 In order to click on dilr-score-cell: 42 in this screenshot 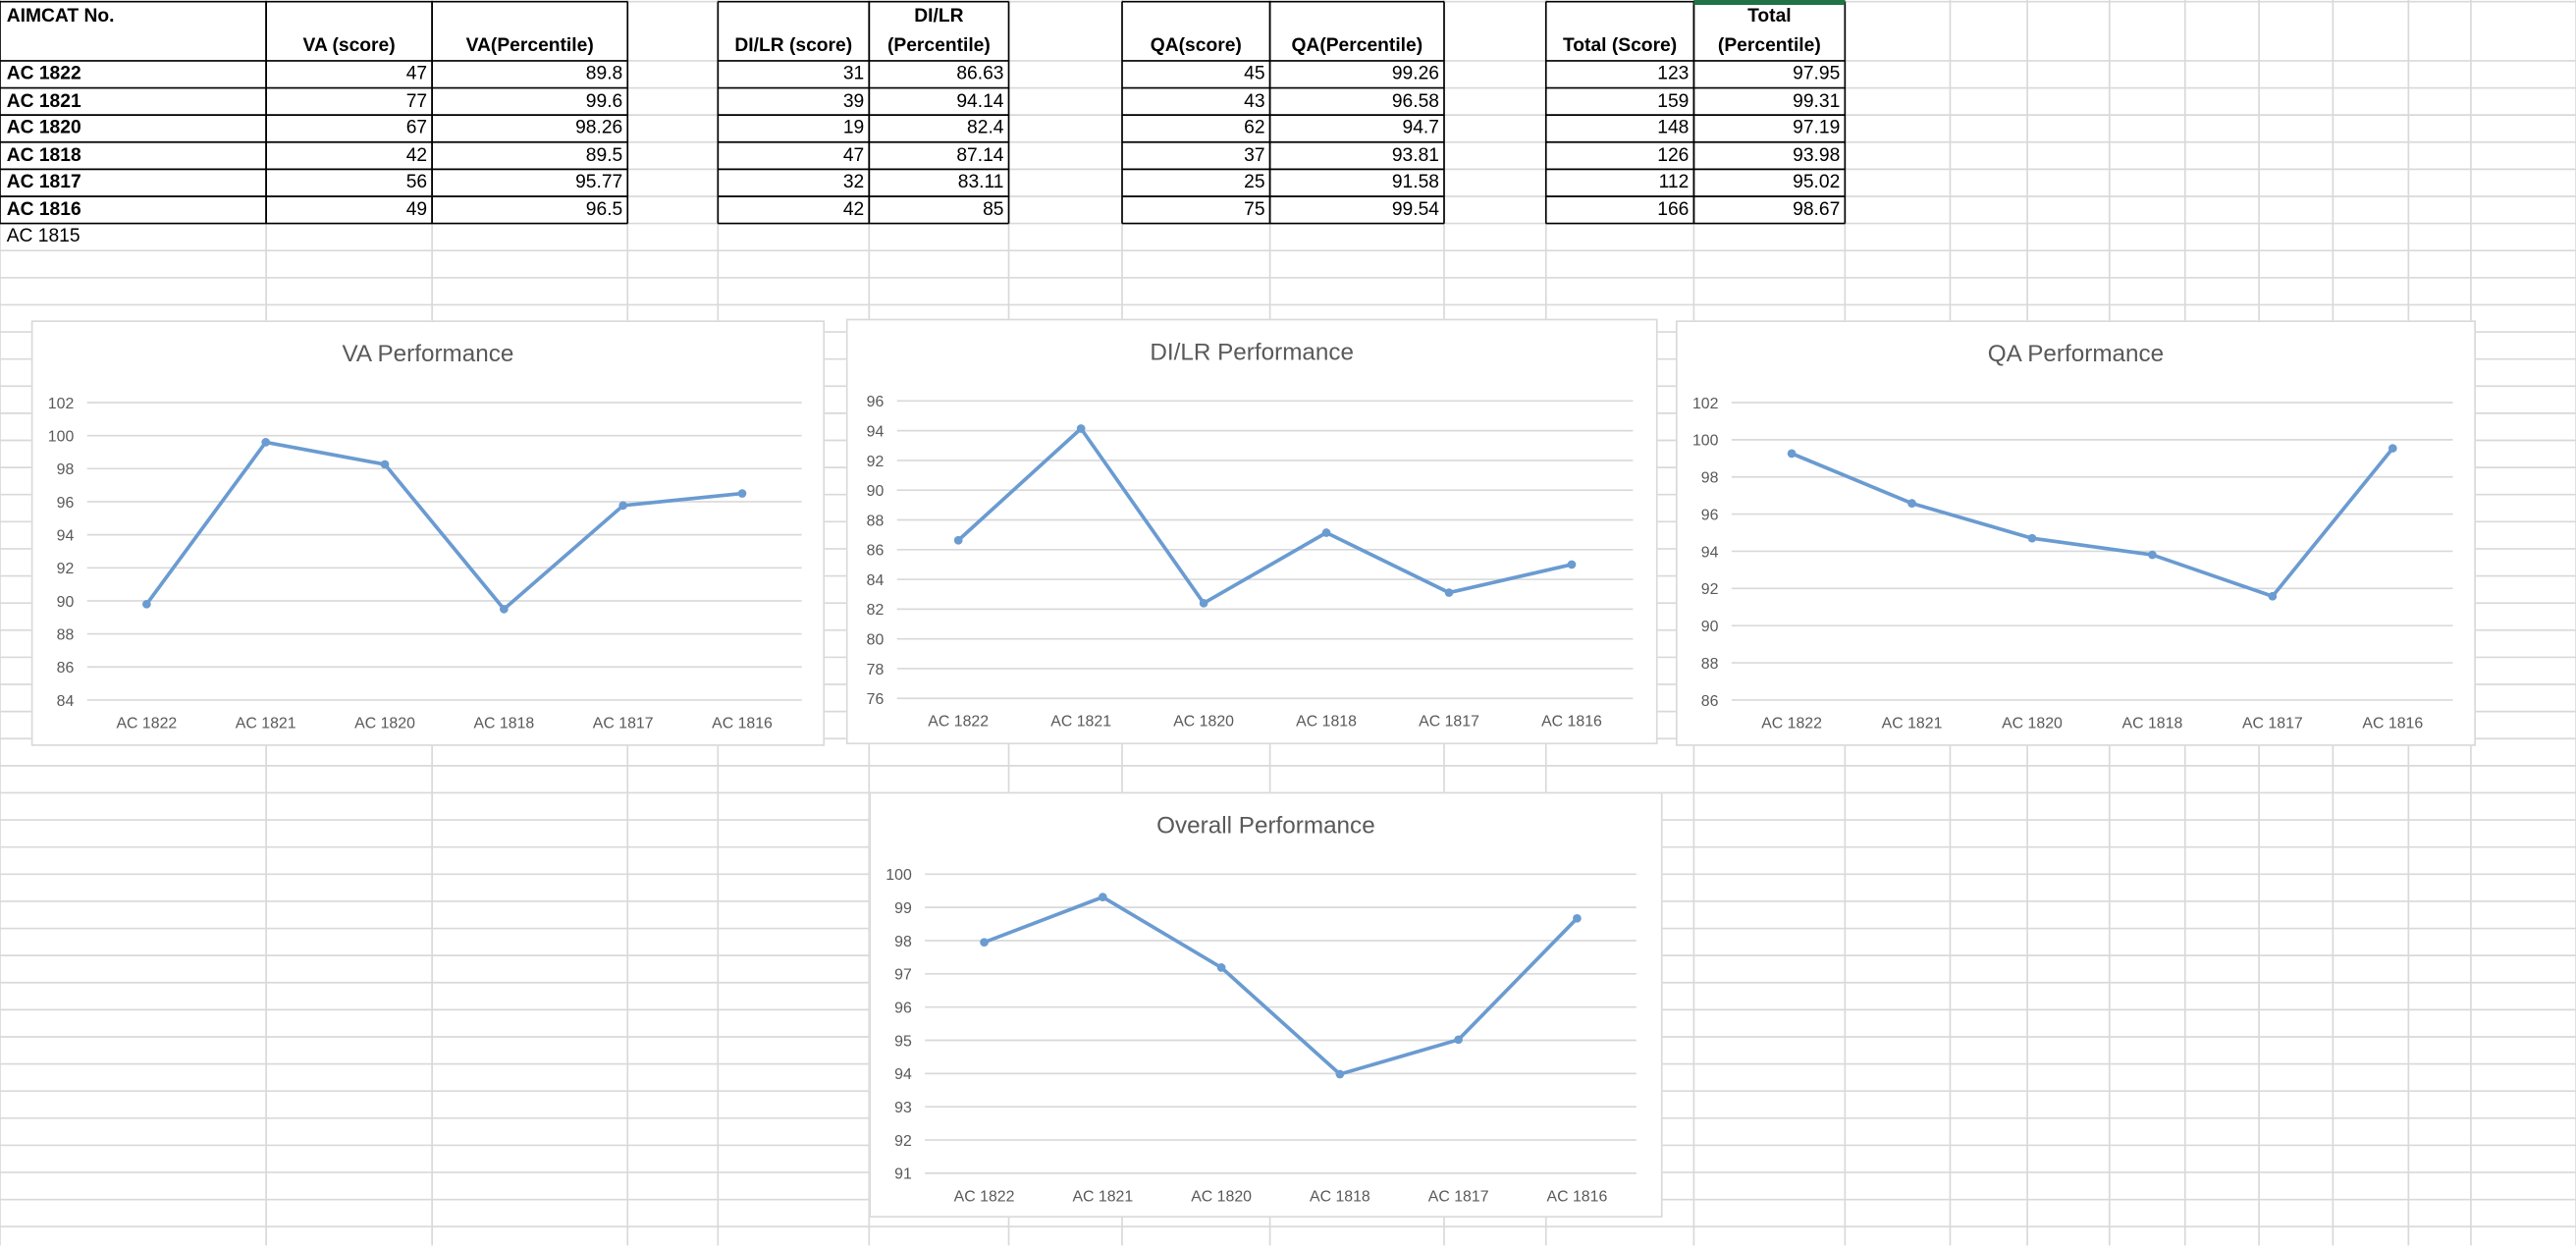, I will do `click(853, 209)`.